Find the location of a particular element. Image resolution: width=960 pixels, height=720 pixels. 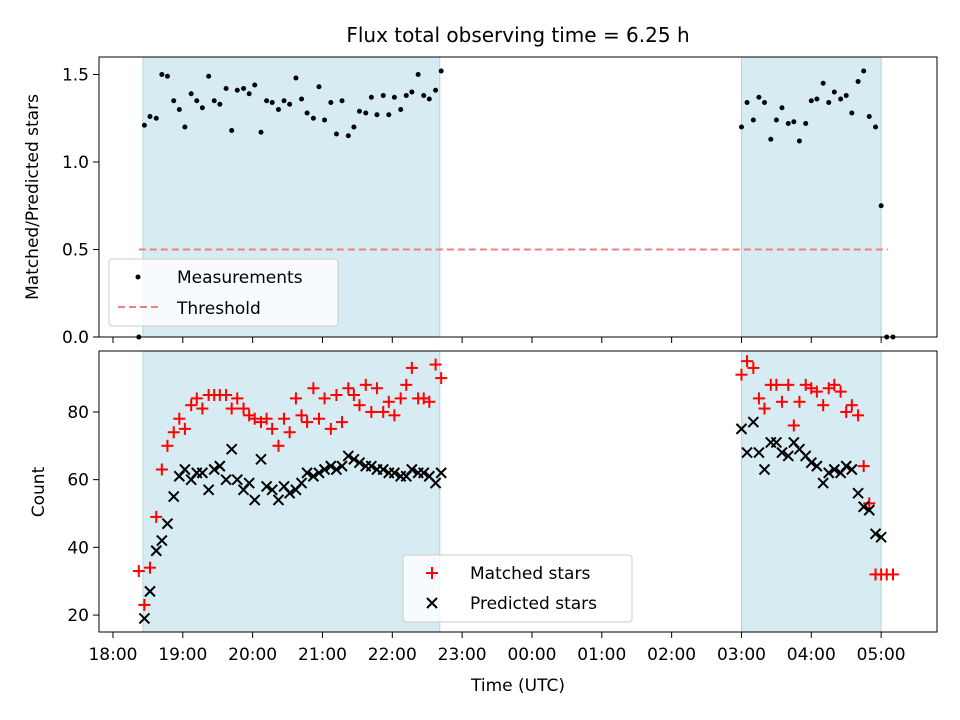

x-tick-label-8: 02:00 is located at coordinates (671, 655).